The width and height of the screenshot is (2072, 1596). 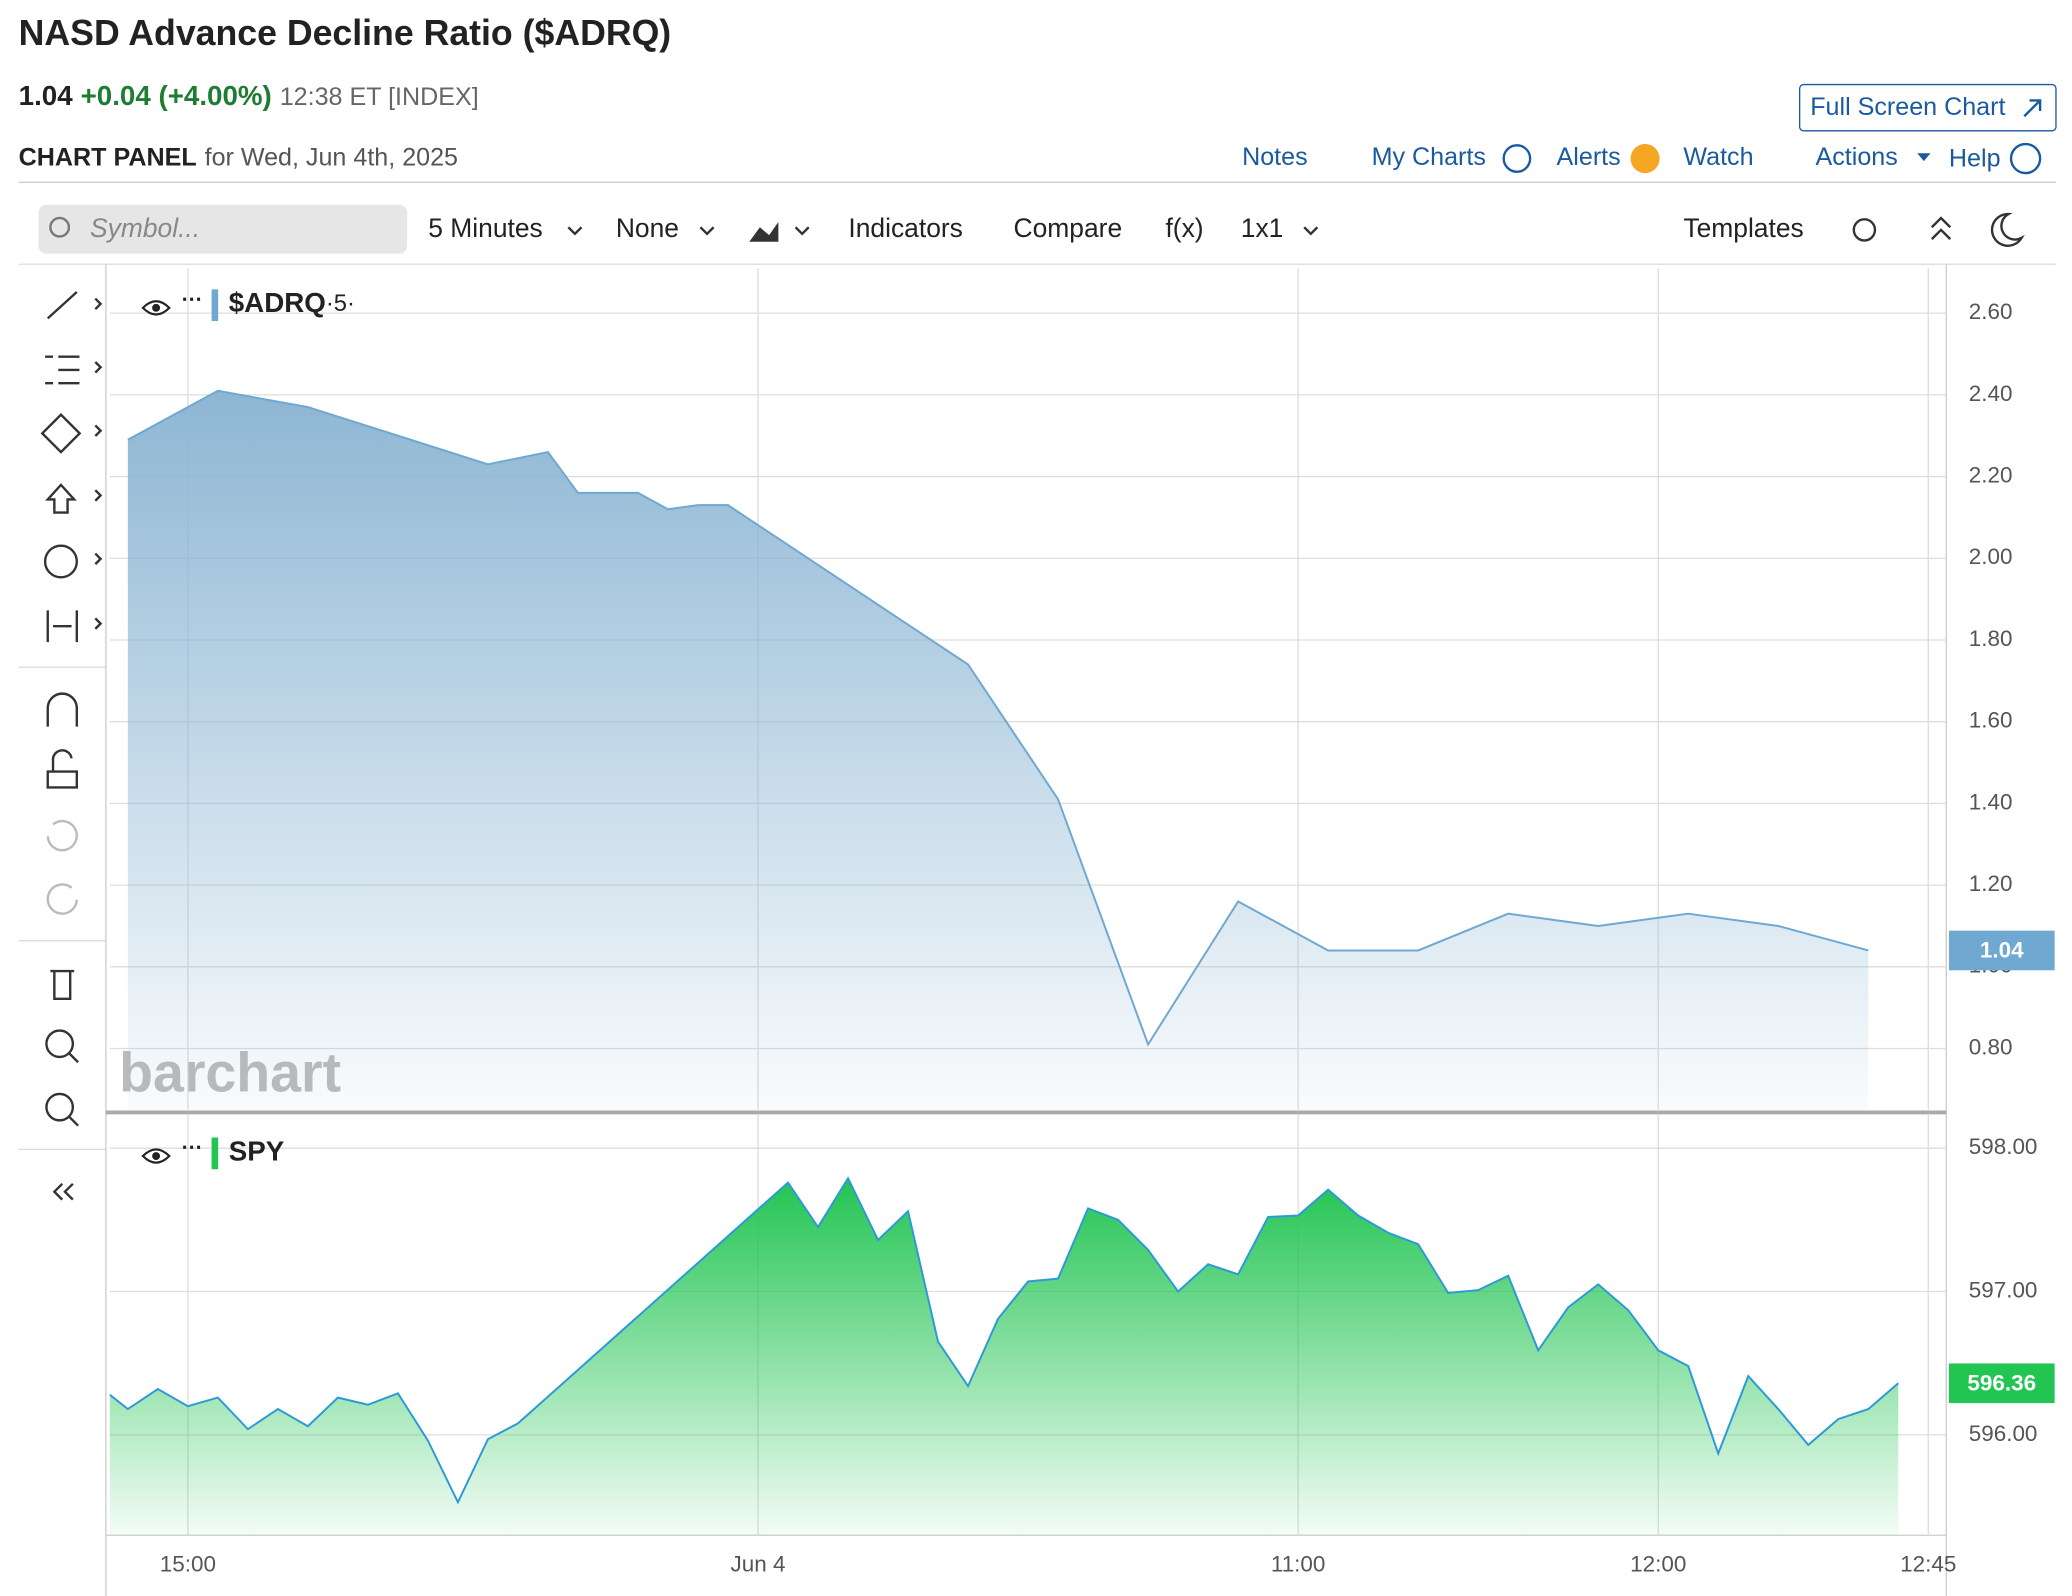 I want to click on symbol-search, so click(x=223, y=229).